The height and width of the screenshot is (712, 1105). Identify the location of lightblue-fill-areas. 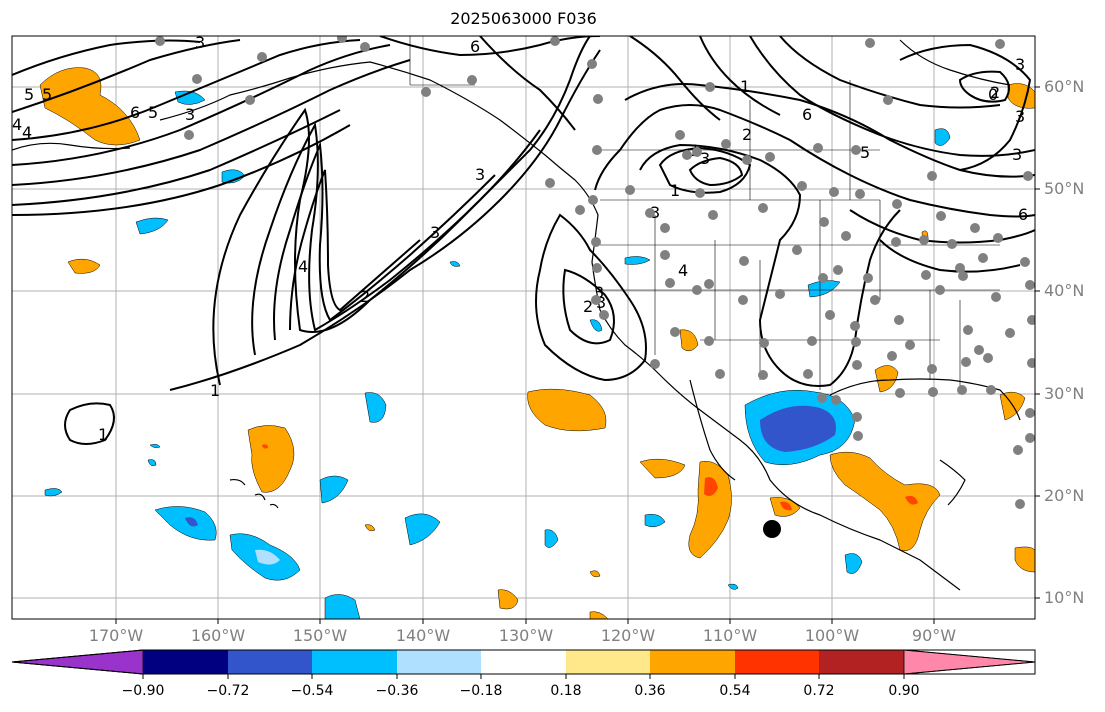
(267, 557).